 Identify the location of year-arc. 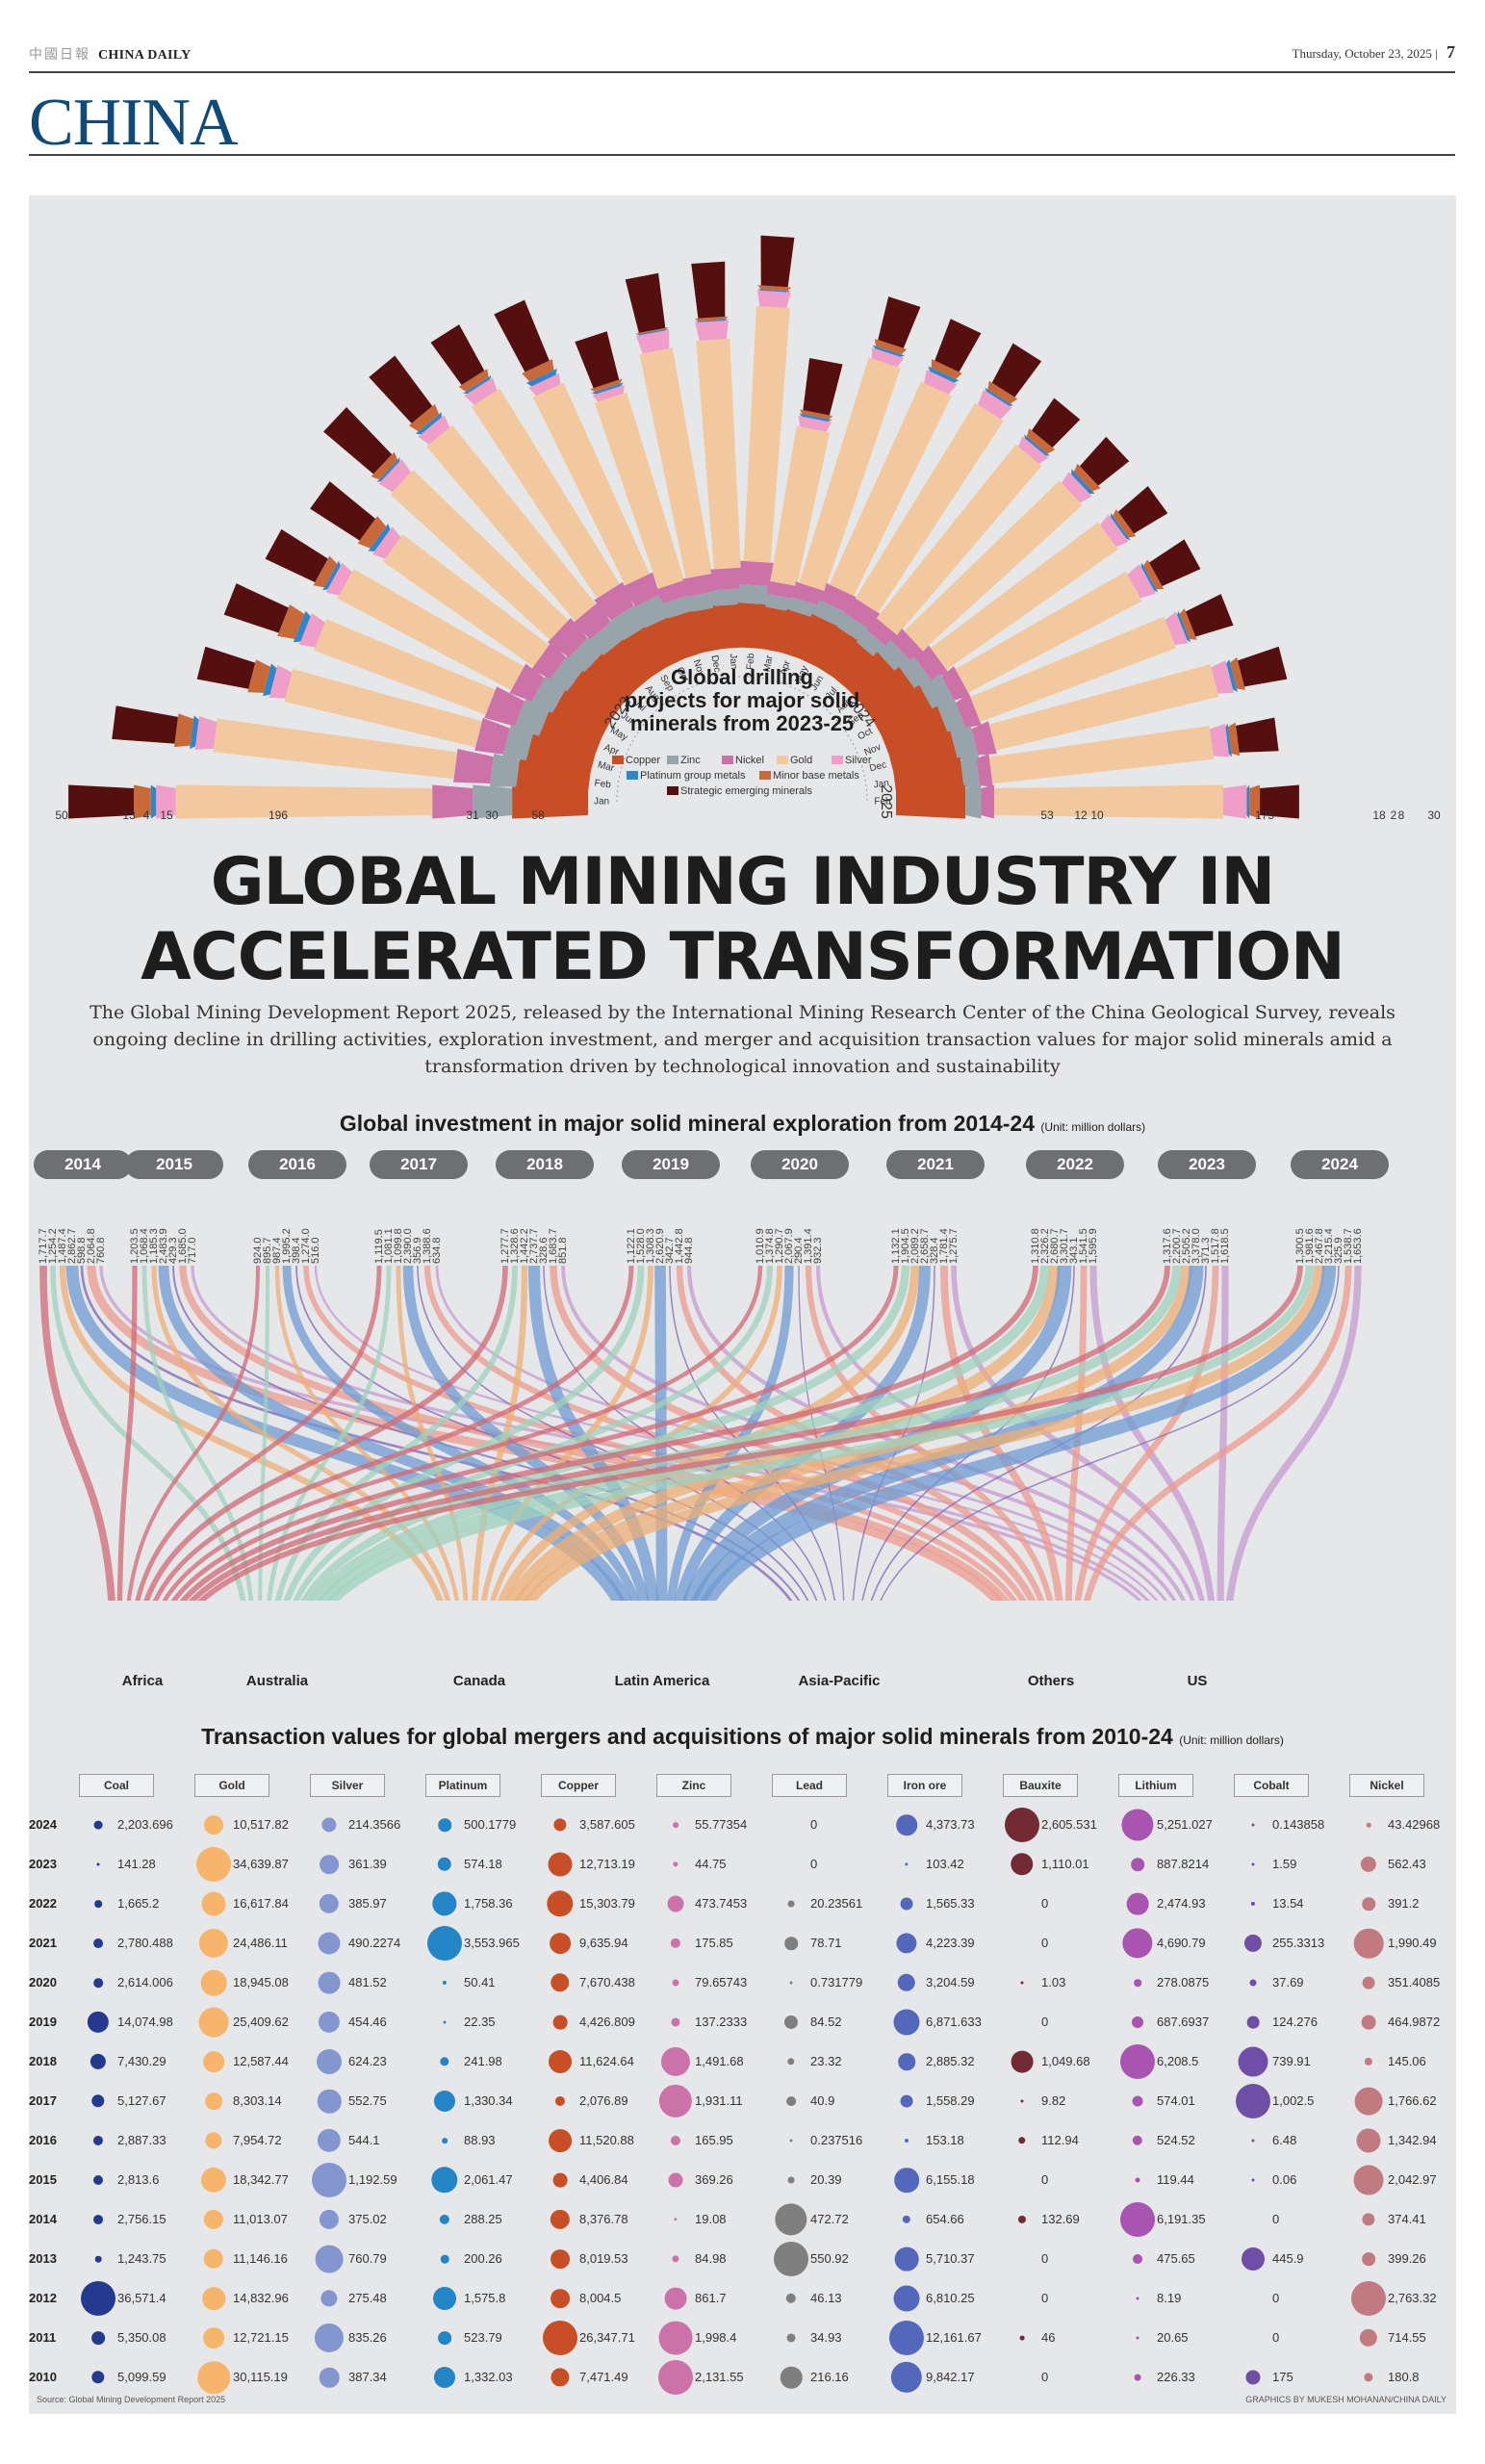
(742, 739).